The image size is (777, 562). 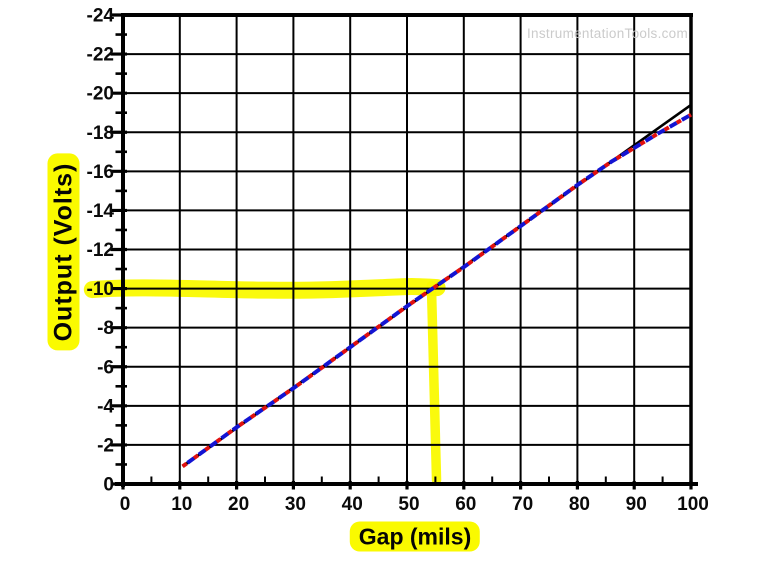 What do you see at coordinates (105, 367) in the screenshot?
I see `y-tick-label: -6` at bounding box center [105, 367].